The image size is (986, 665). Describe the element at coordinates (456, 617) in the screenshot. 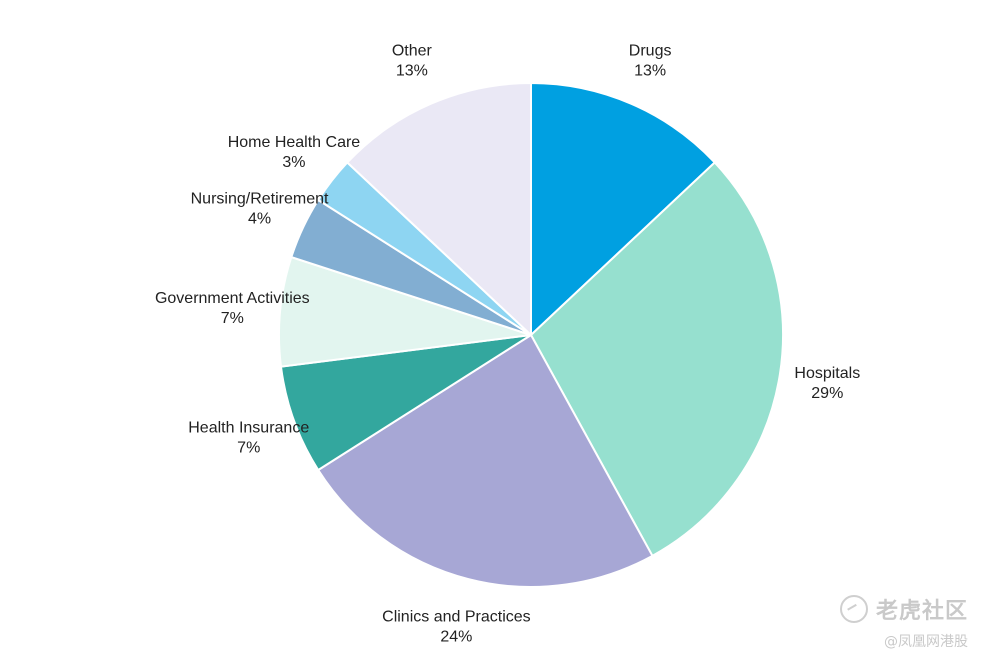

I see `pie-label-name: Clinics and Practices` at that location.